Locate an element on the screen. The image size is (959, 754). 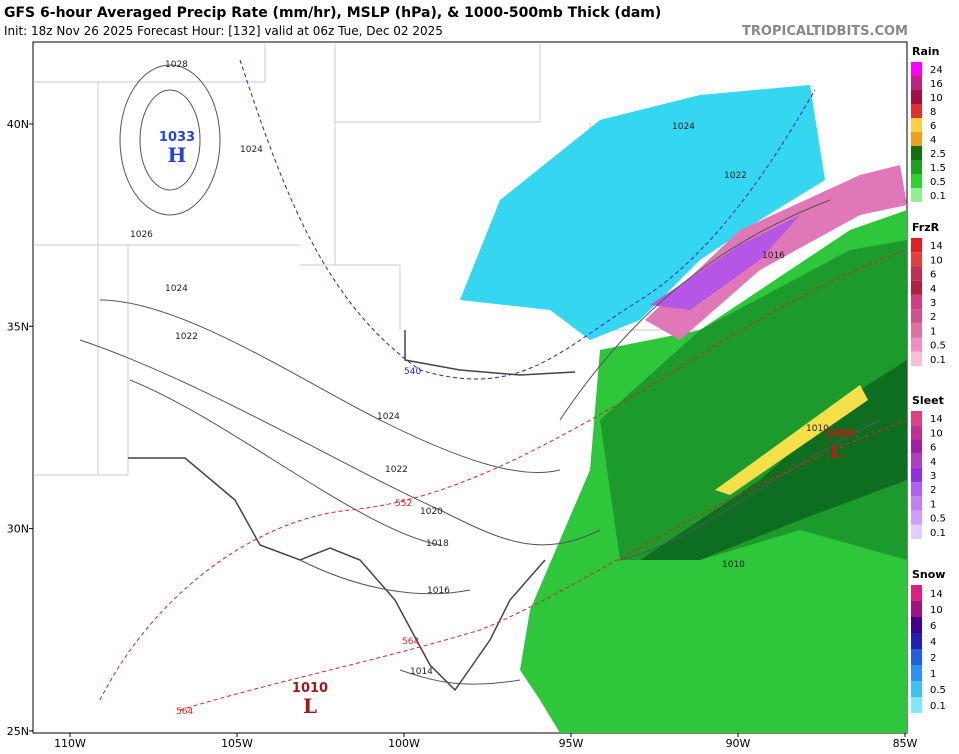
lat-label: 35N is located at coordinates (18, 326).